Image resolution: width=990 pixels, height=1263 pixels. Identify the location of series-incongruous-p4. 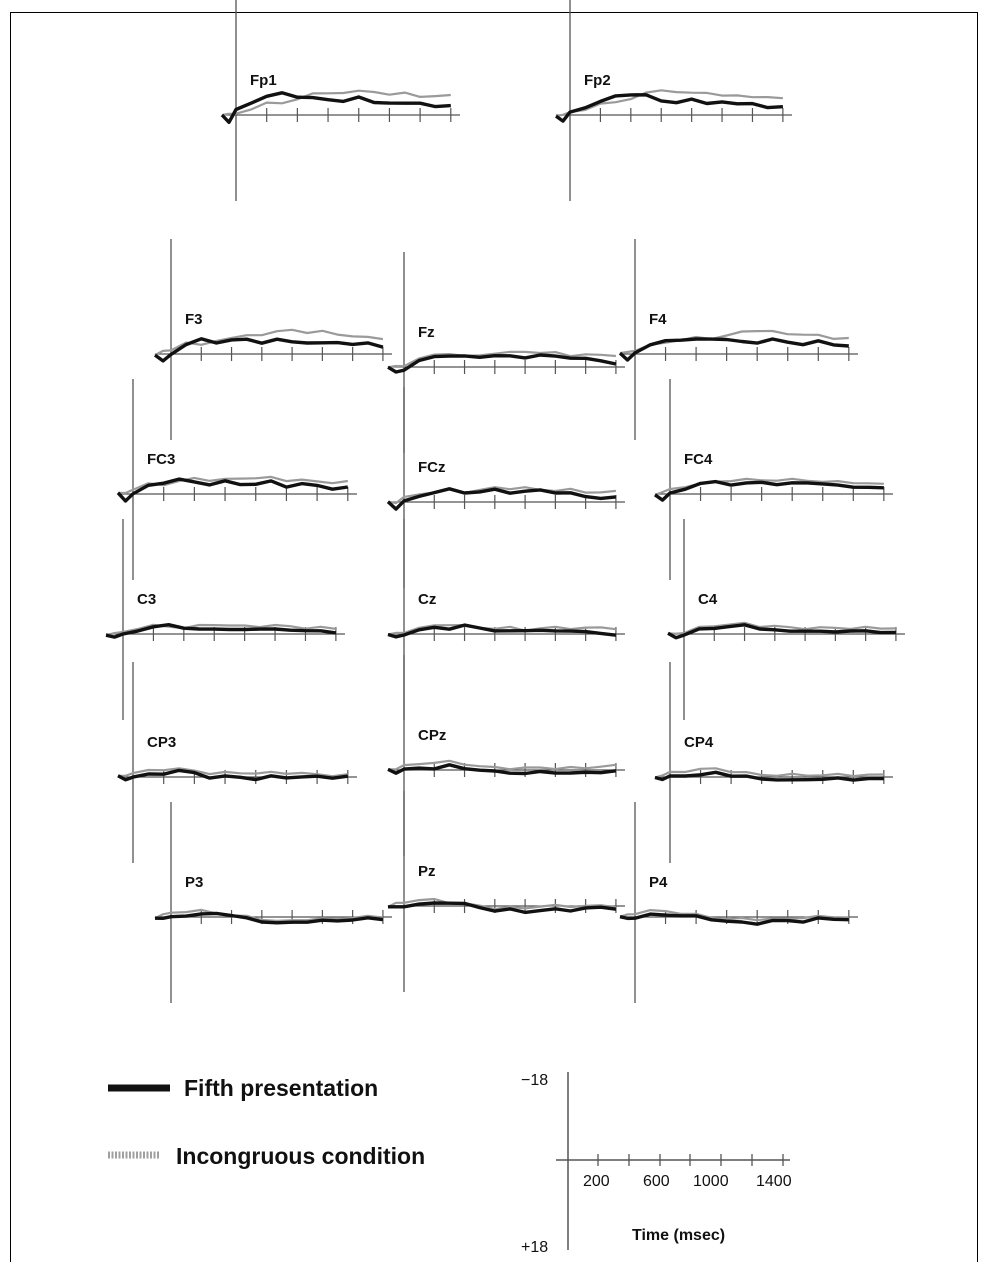
(734, 915).